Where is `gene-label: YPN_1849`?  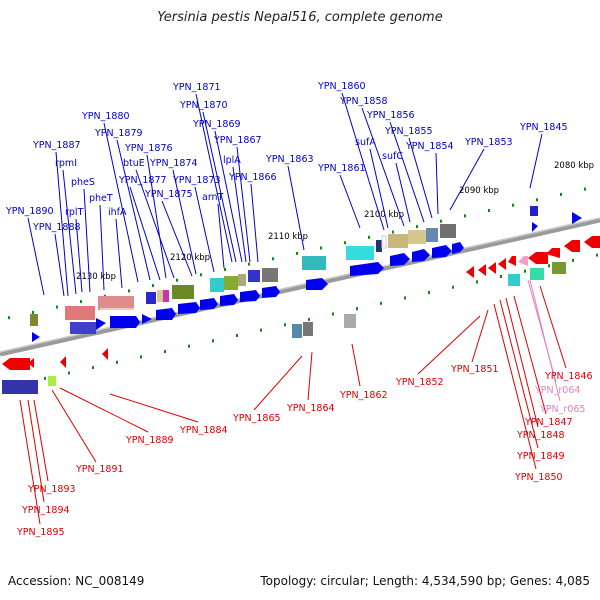
gene-label: YPN_1849 is located at coordinates (540, 456).